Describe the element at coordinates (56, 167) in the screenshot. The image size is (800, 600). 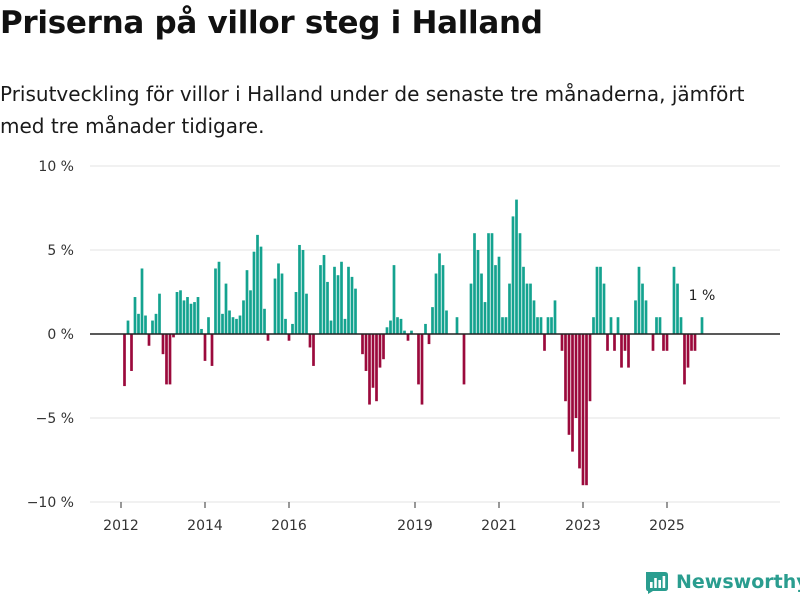
I see `y-tick-label: 10 %` at that location.